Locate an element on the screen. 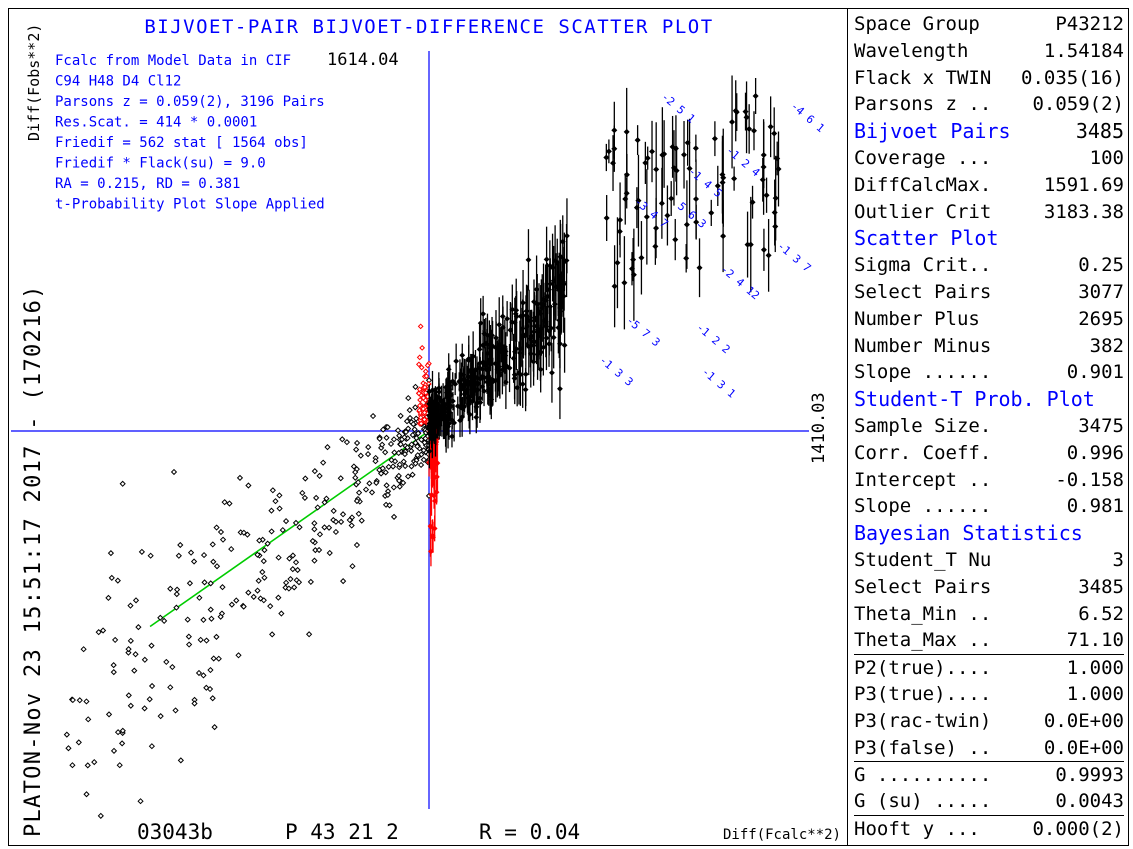  panel-value: 3183.38 is located at coordinates (1083, 211).